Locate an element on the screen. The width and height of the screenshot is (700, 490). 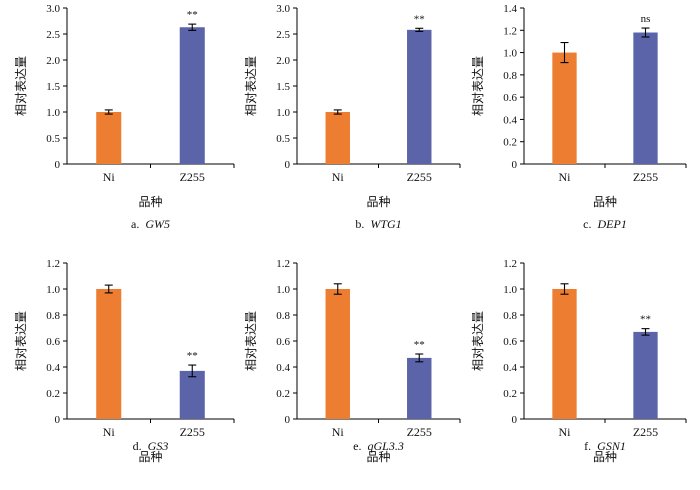
gene-name: GW5 is located at coordinates (157, 224).